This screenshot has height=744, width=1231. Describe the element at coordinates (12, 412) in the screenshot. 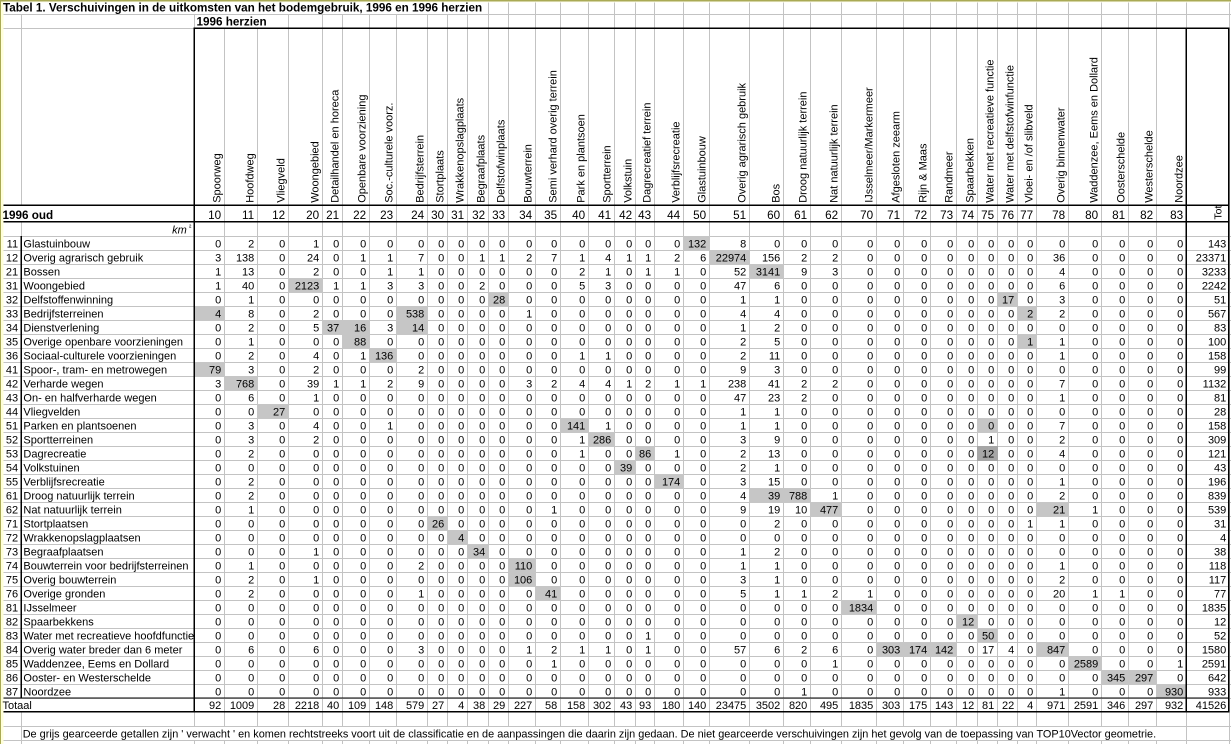

I see `svg-text: 44` at that location.